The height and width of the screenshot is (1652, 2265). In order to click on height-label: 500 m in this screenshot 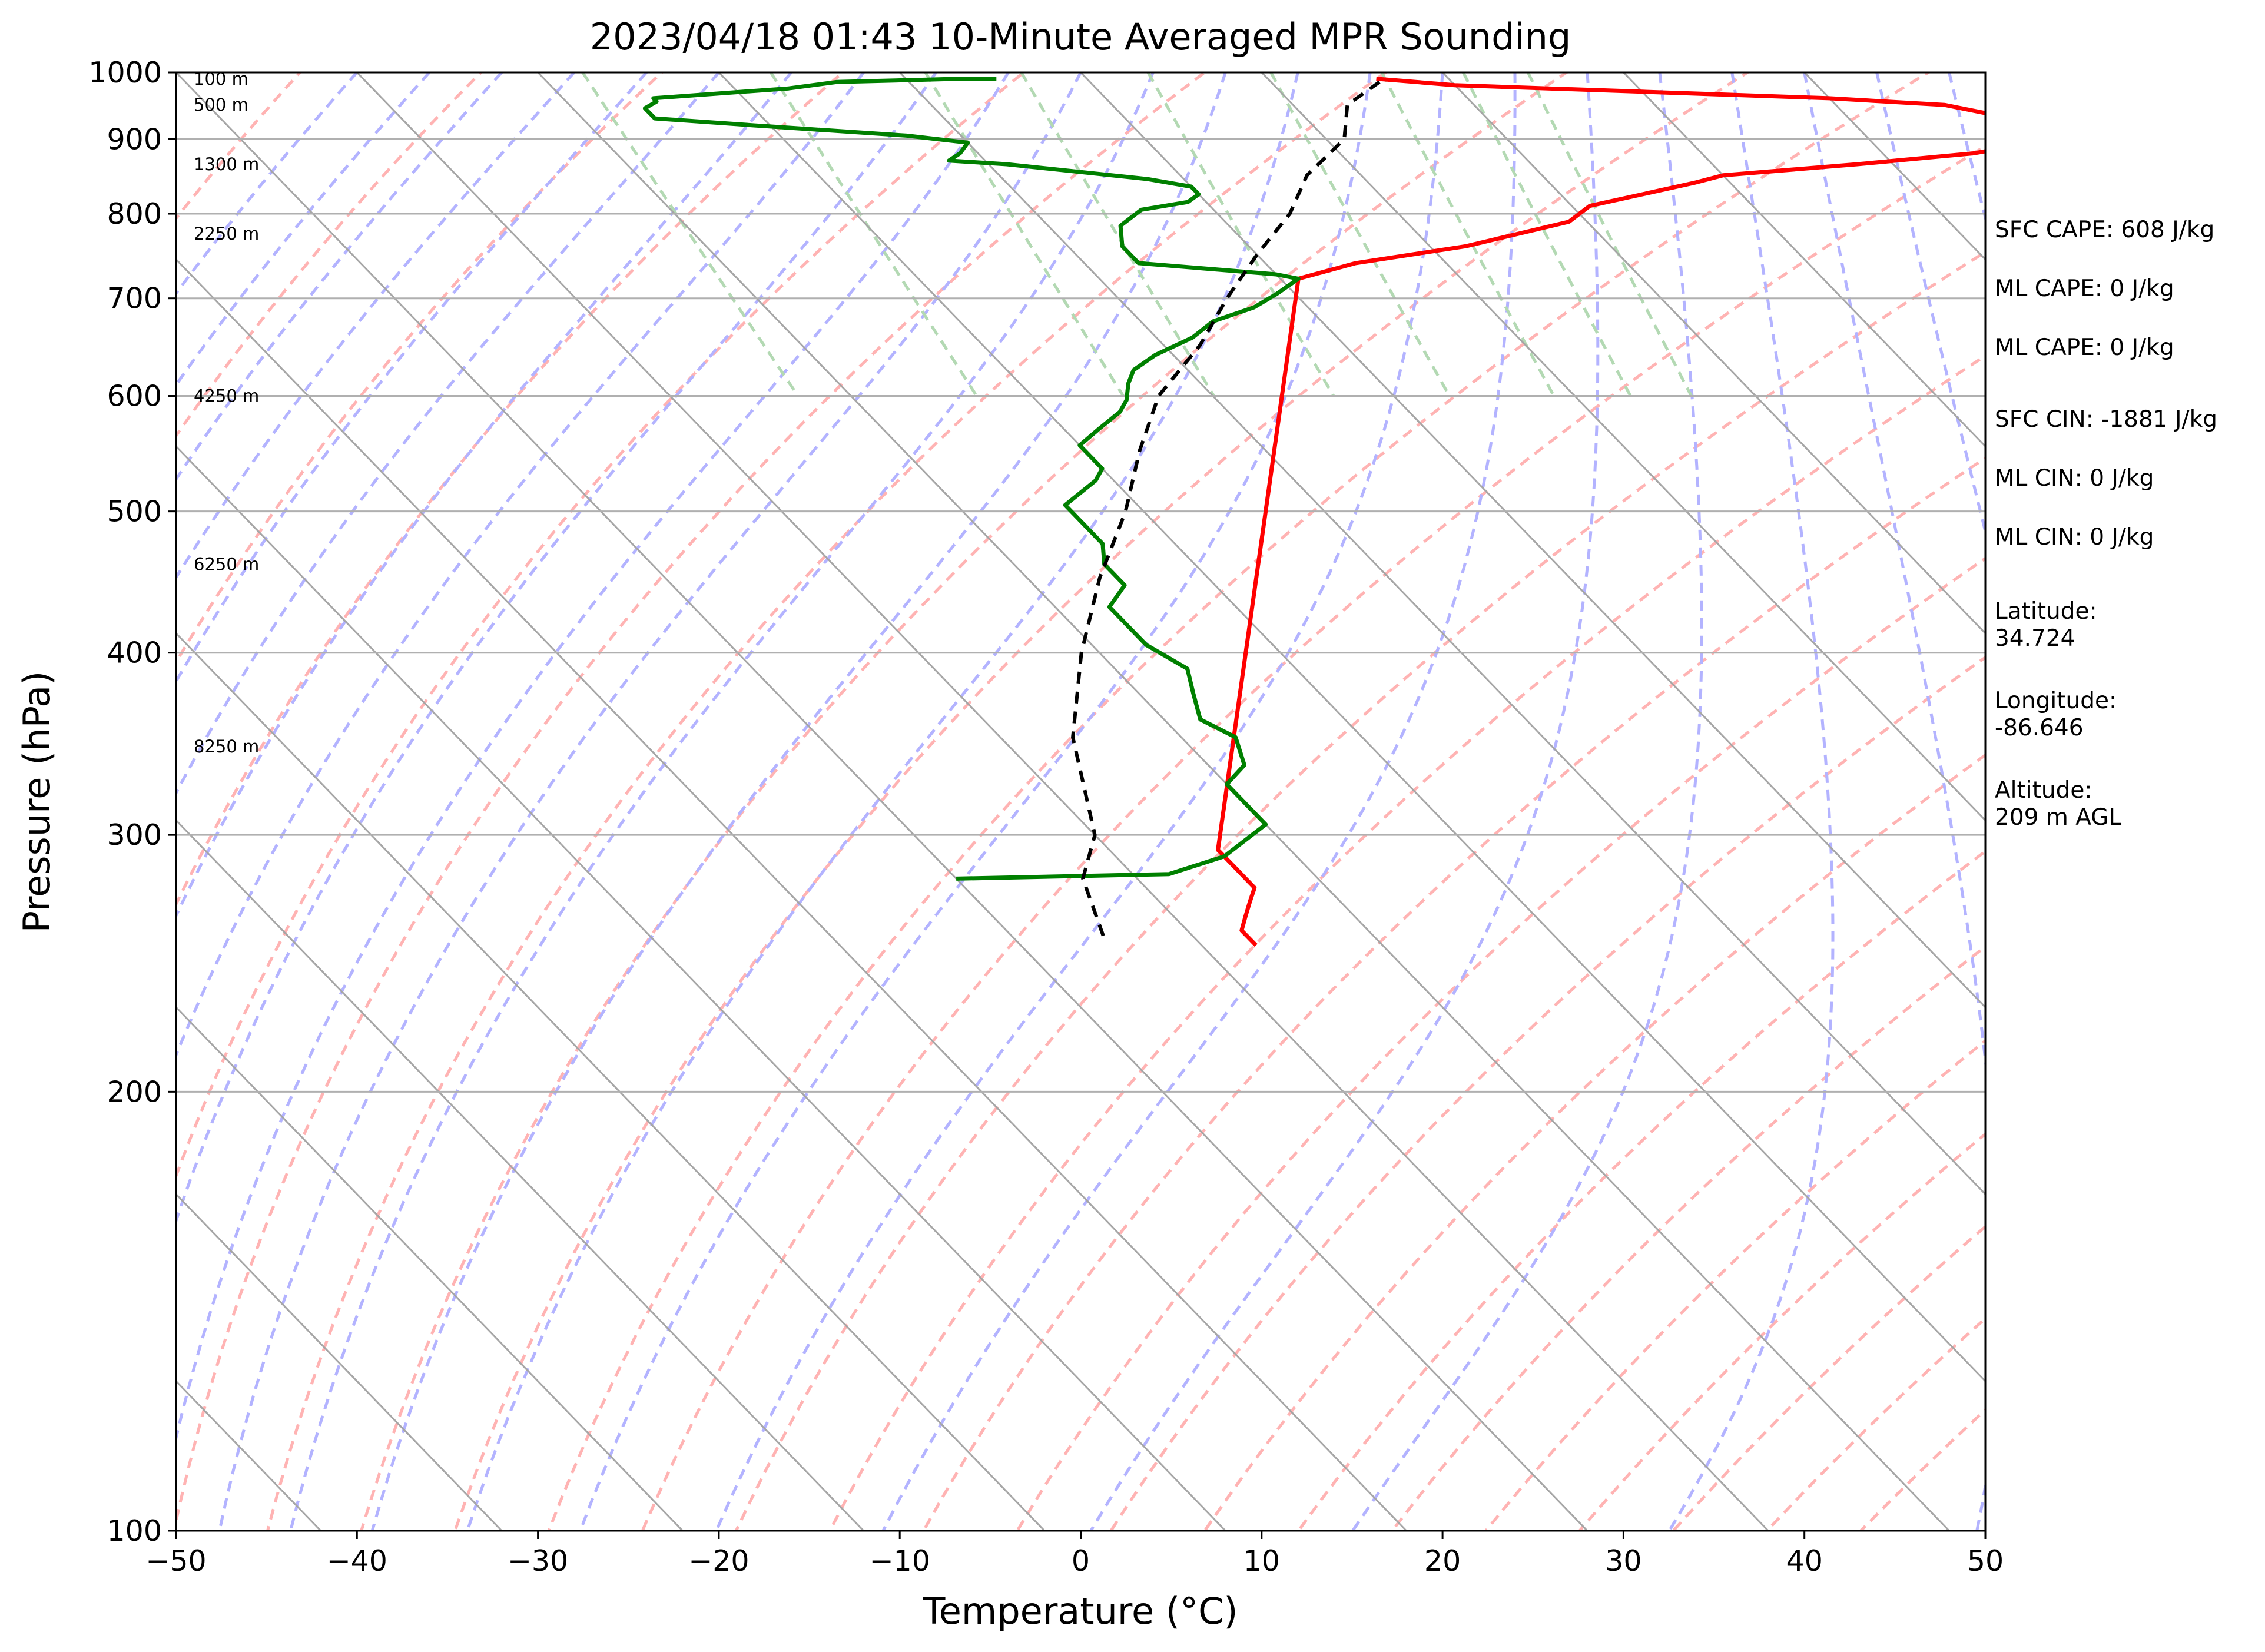, I will do `click(221, 105)`.